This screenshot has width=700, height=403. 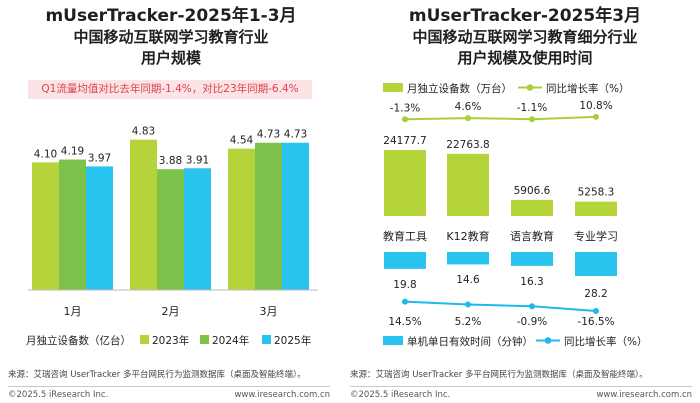 I want to click on time-bar-label-语言教育: 16.3, so click(x=531, y=282).